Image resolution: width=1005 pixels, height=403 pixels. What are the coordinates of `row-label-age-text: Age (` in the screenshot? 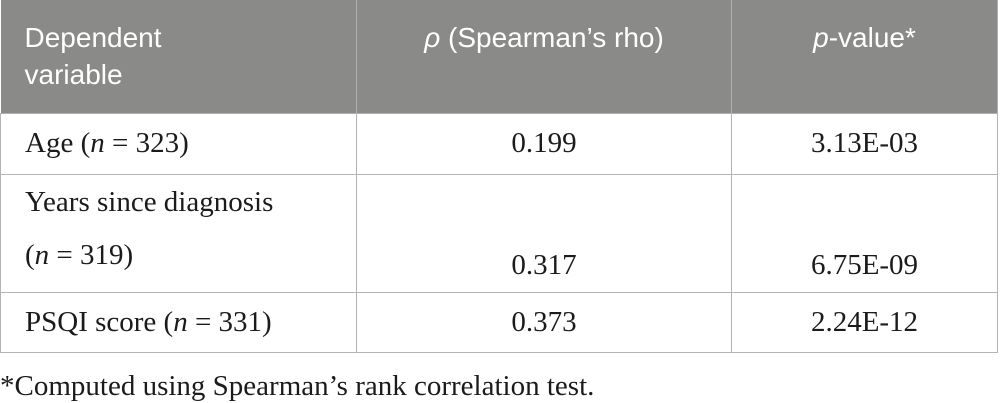 It's located at (58, 143).